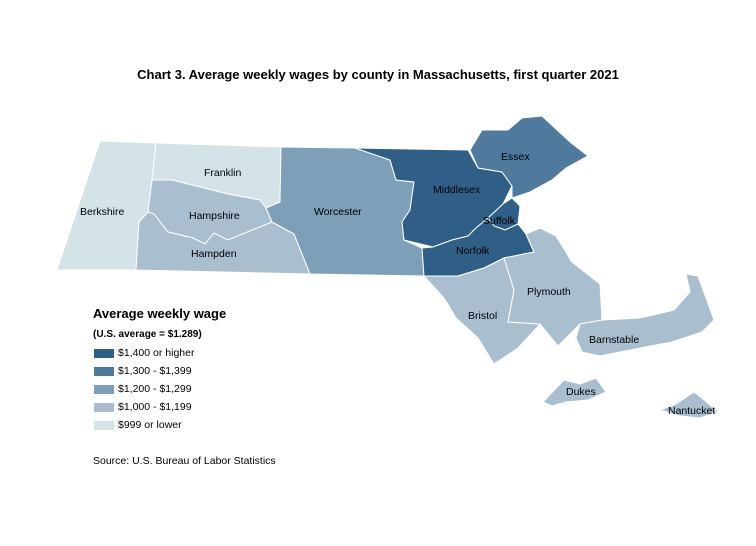 The image size is (756, 546). Describe the element at coordinates (160, 313) in the screenshot. I see `legend-title: Average weekly wage` at that location.